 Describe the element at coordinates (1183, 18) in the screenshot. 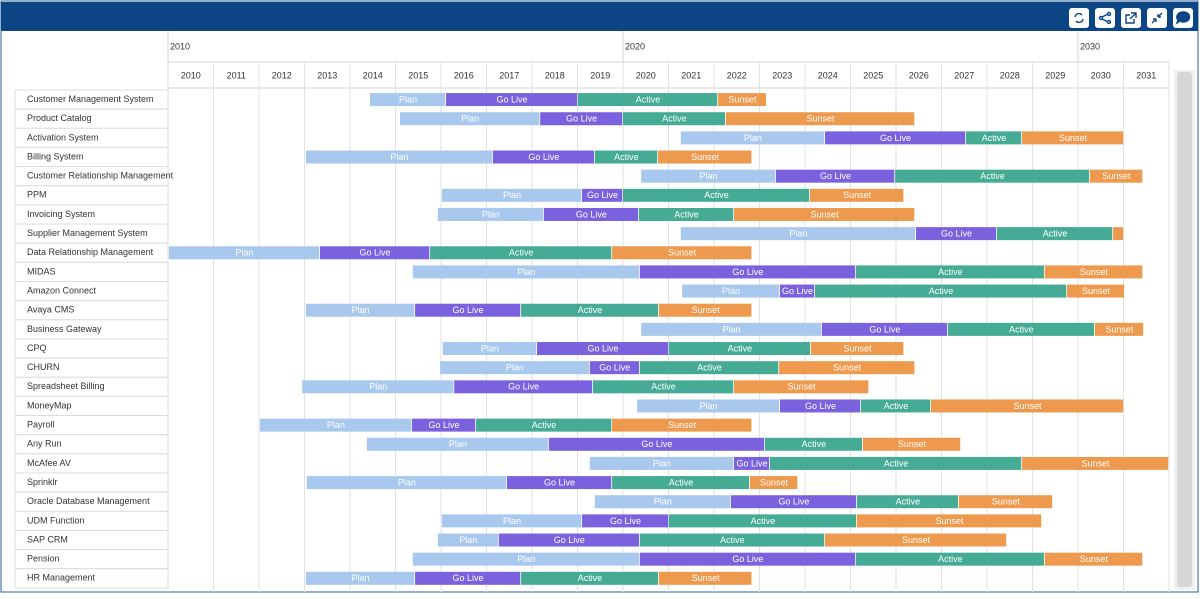

I see `comment-button` at that location.